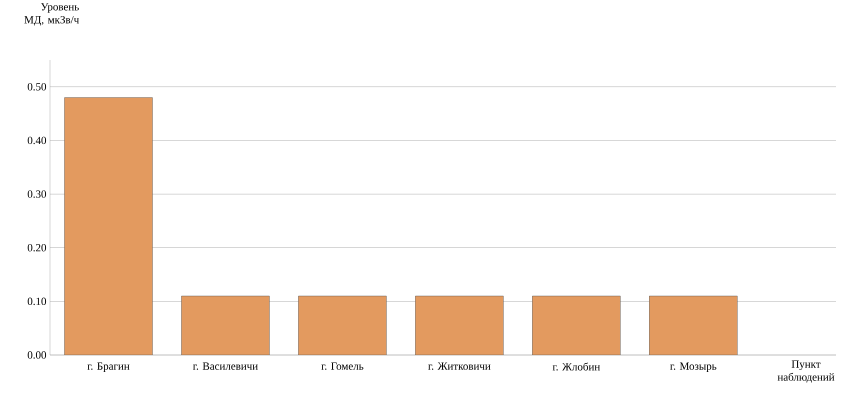  Describe the element at coordinates (108, 367) in the screenshot. I see `x-tick-label: г. Брагин` at that location.